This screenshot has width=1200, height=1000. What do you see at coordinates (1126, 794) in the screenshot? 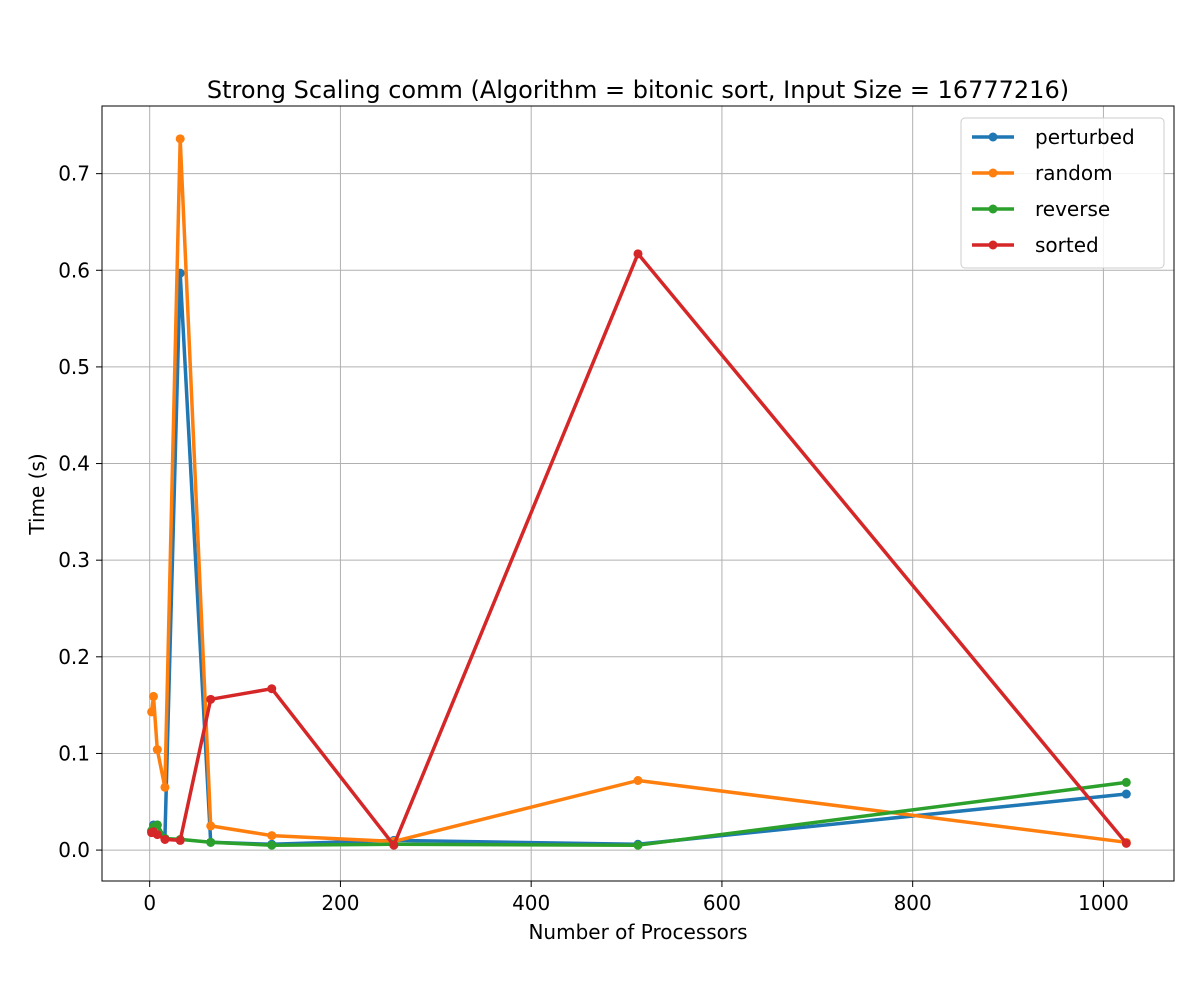
I see `data-point-perturbed` at bounding box center [1126, 794].